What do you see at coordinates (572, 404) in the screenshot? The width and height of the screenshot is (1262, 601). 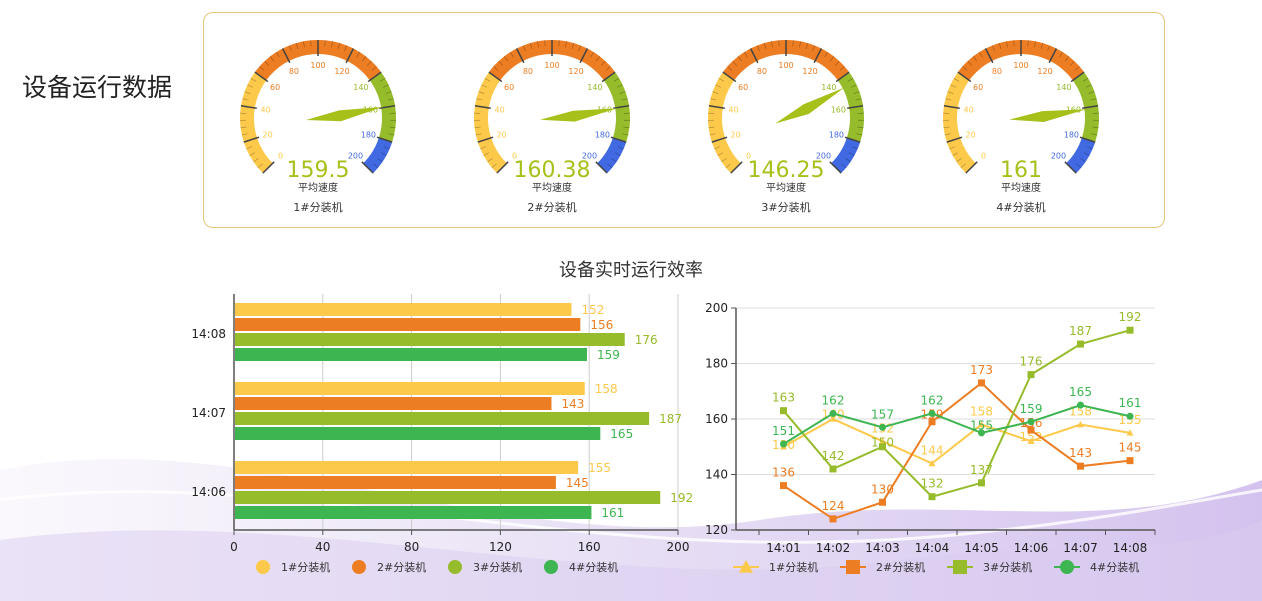 I see `bar-data-label: 143` at bounding box center [572, 404].